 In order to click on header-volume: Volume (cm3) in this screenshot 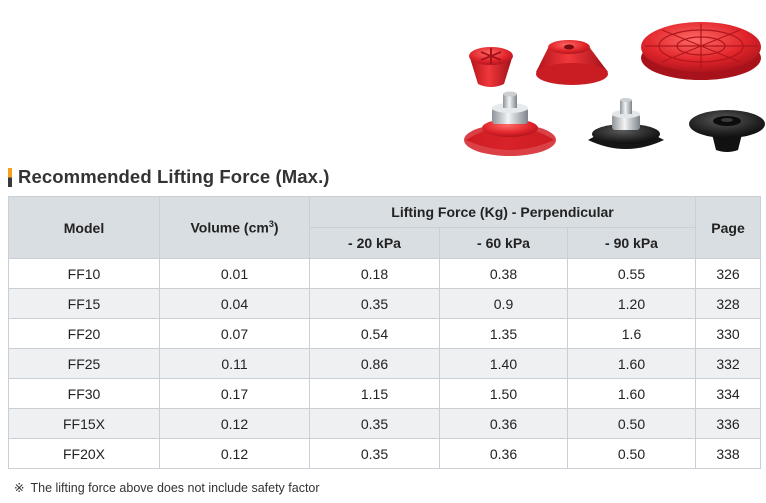, I will do `click(234, 227)`.